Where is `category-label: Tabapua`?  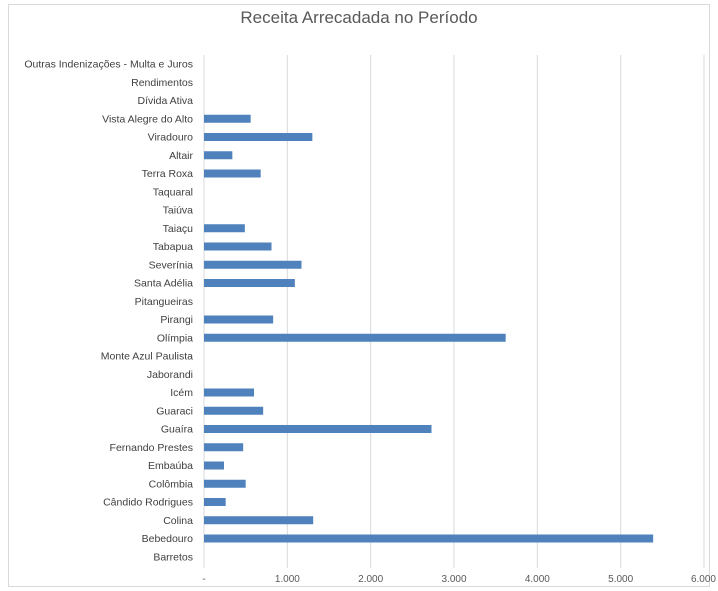
category-label: Tabapua is located at coordinates (173, 247).